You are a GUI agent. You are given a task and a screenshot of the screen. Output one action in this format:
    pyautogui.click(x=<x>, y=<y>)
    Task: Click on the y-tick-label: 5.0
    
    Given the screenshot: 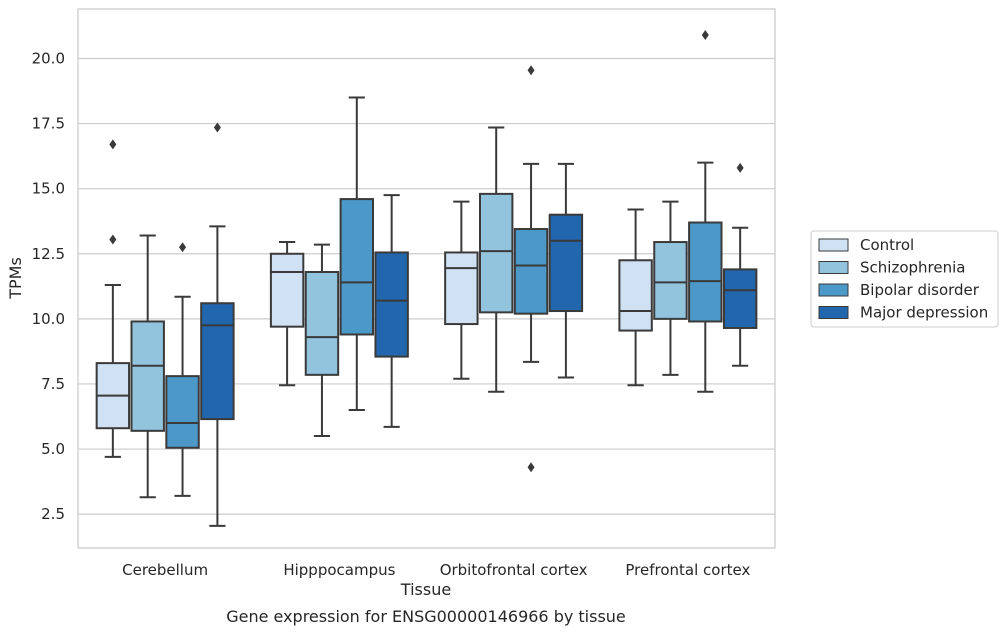 What is the action you would take?
    pyautogui.click(x=53, y=449)
    